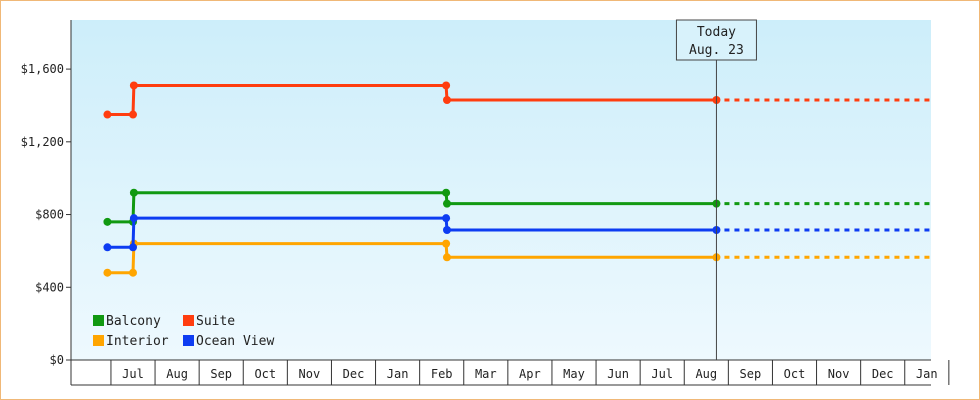  Describe the element at coordinates (618, 374) in the screenshot. I see `x-tick-label: Jun` at that location.